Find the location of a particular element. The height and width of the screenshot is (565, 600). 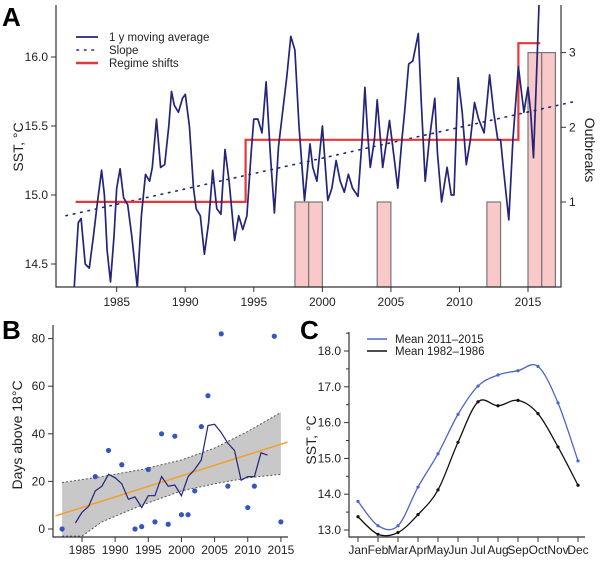

legend-label: Slope is located at coordinates (123, 51).